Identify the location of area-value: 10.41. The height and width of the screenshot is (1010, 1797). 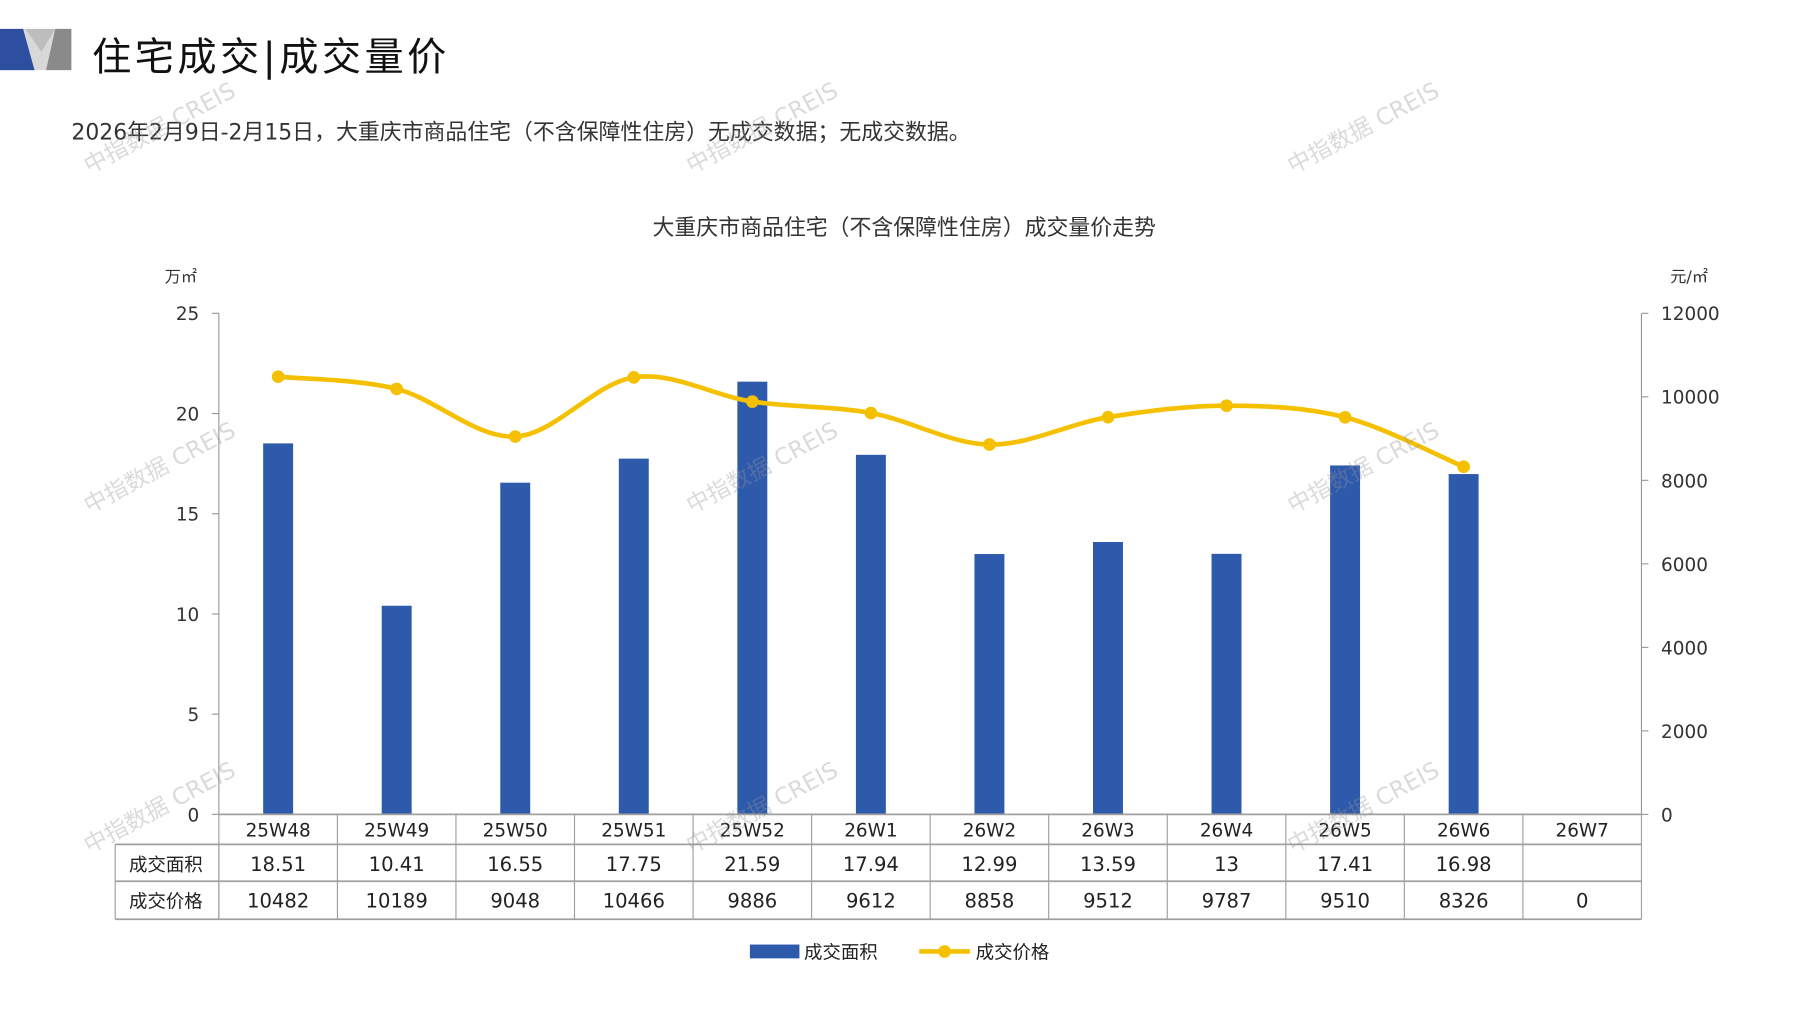
(397, 864).